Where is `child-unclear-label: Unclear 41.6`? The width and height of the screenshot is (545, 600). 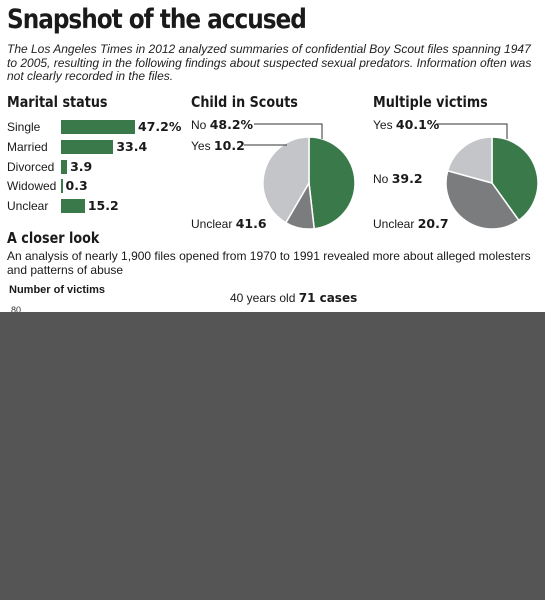
child-unclear-label: Unclear 41.6 is located at coordinates (229, 223).